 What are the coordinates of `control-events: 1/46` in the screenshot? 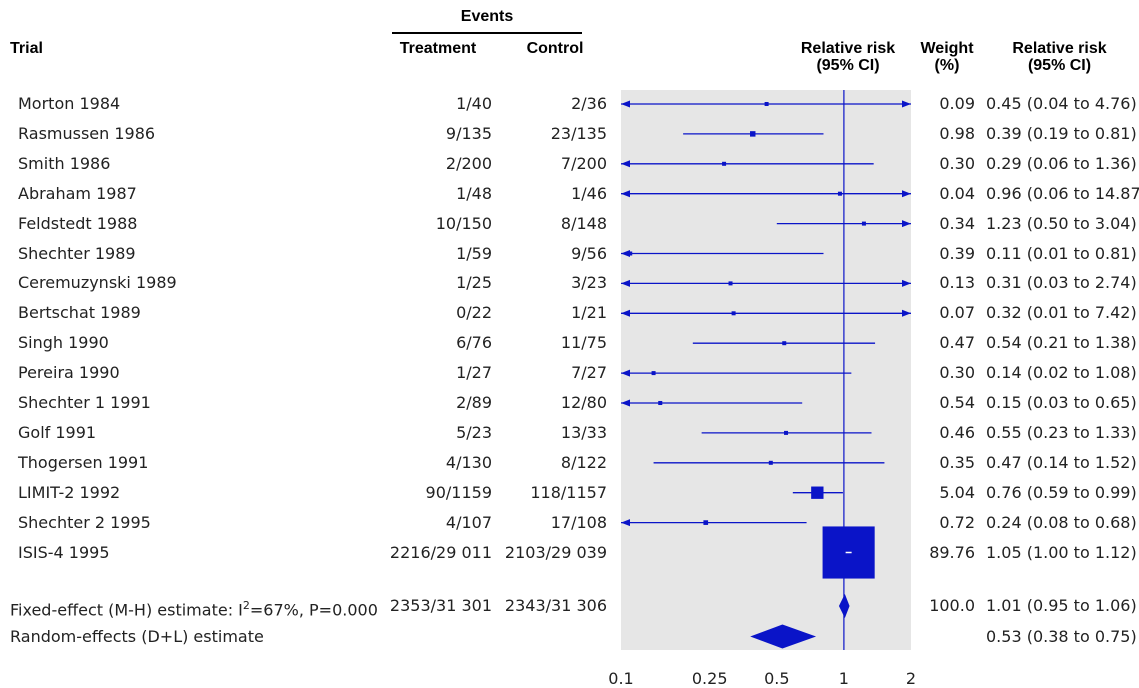 It's located at (589, 193).